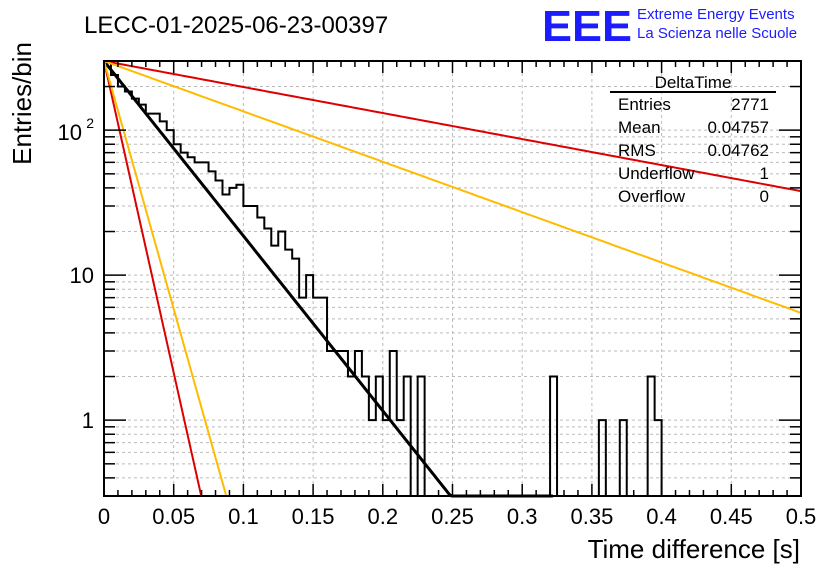 The height and width of the screenshot is (572, 836). I want to click on logo-mark: EEE, so click(587, 26).